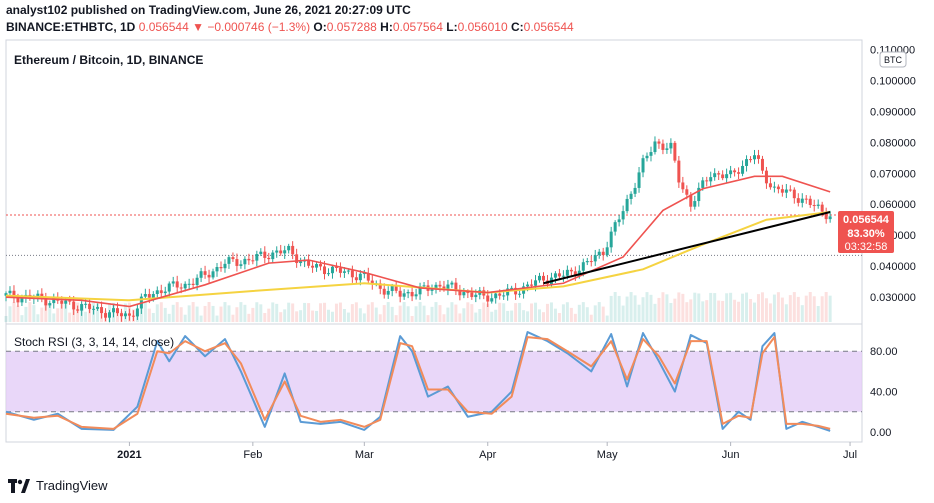  Describe the element at coordinates (94, 342) in the screenshot. I see `stoch-rsi-title: Stoch RSI (3, 3, 14, 14, close)` at that location.